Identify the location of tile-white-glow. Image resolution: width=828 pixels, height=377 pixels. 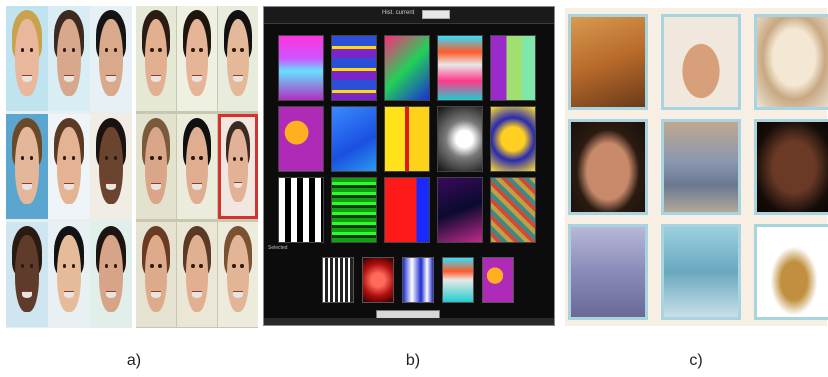
(460, 139).